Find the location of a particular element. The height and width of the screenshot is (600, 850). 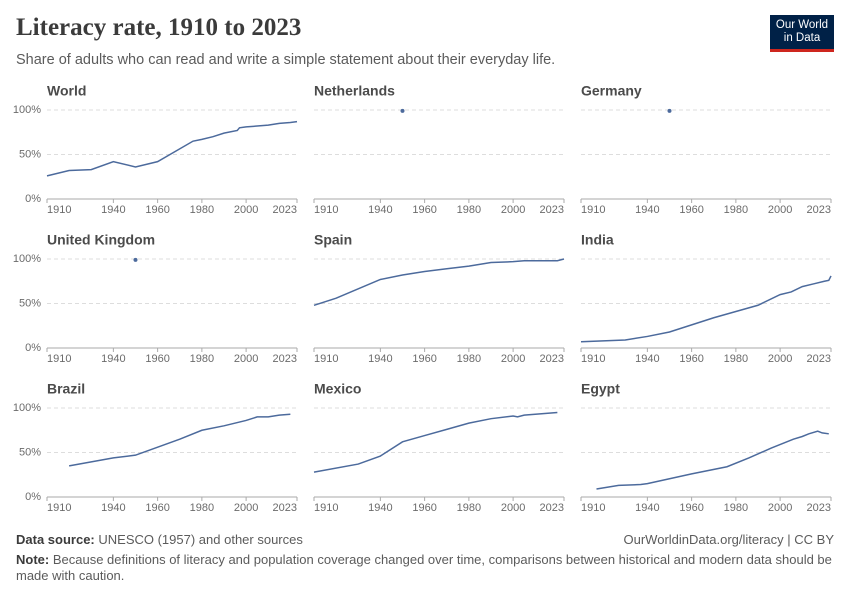

panel-title: United Kingdom is located at coordinates (101, 240).